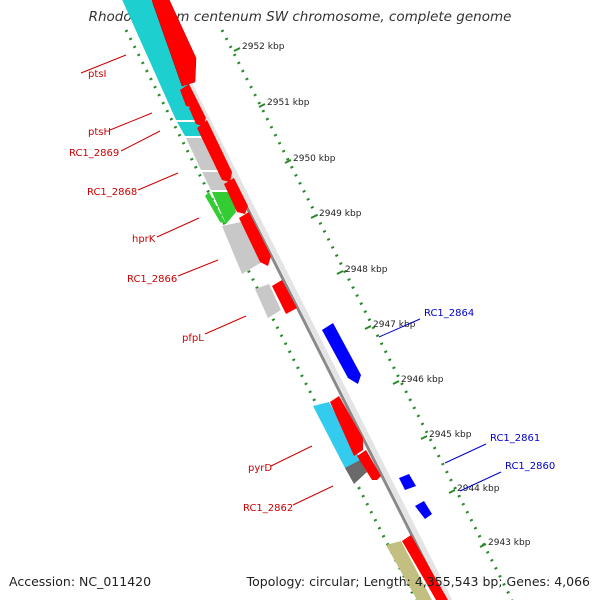  Describe the element at coordinates (94, 153) in the screenshot. I see `gene-label-forward: RC1_2869` at that location.